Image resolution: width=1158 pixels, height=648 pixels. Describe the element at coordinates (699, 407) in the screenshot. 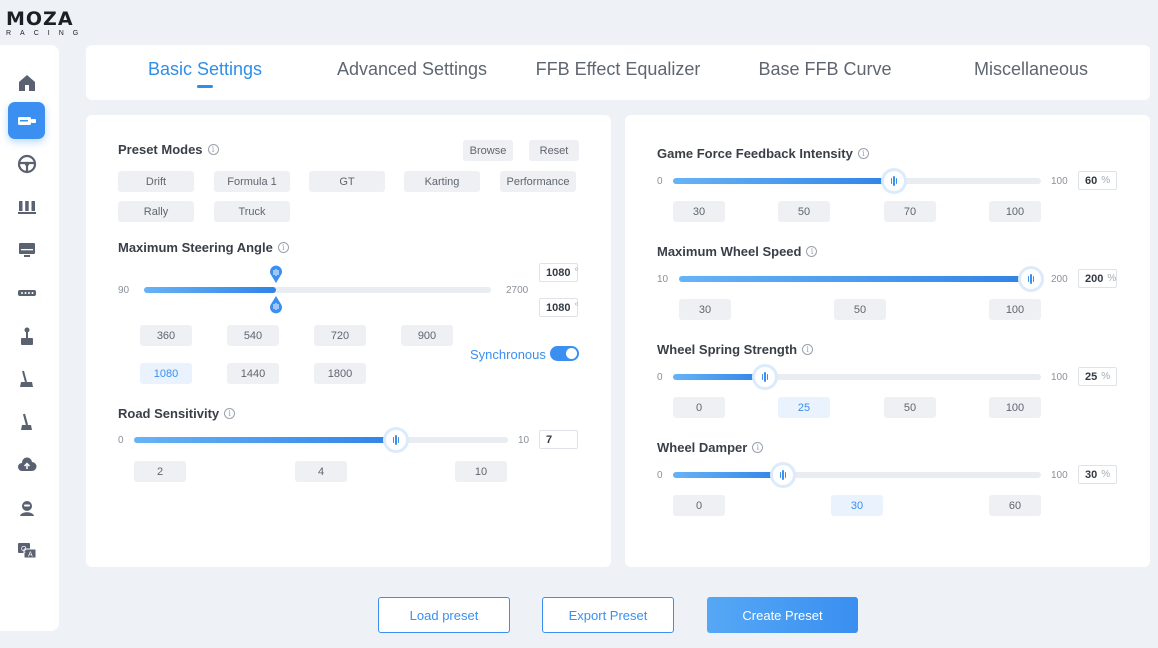

I see `spring-preset-0: 0` at that location.